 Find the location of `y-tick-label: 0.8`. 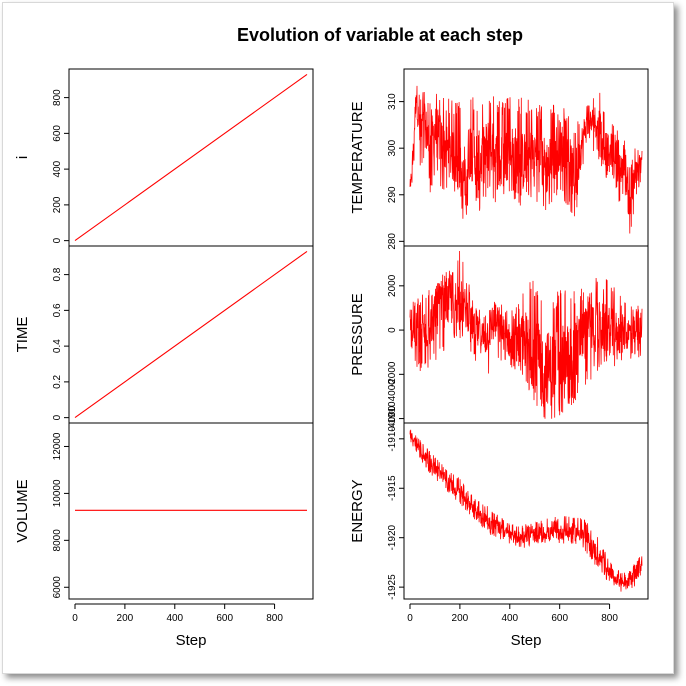

y-tick-label: 0.8 is located at coordinates (57, 274).